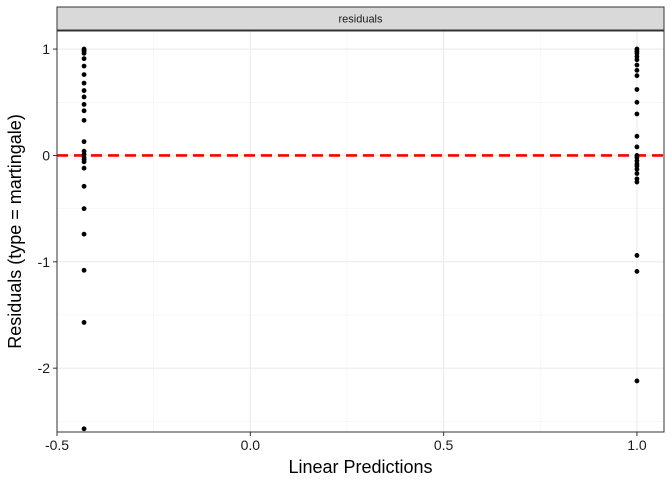 The height and width of the screenshot is (485, 672). I want to click on x-axis-title: Linear Predictions, so click(360, 467).